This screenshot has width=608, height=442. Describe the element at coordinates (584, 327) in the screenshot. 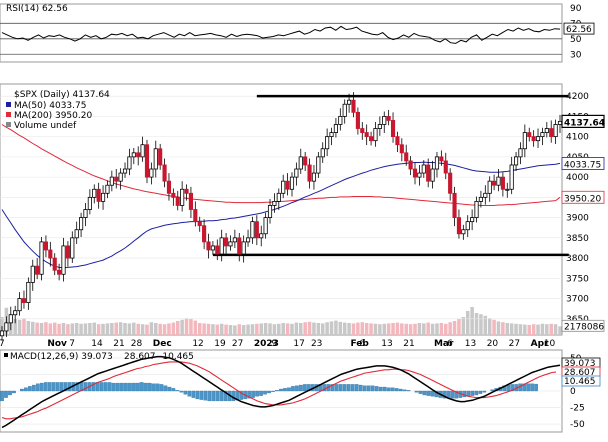

I see `volume-value-tag-label: 2178086` at that location.